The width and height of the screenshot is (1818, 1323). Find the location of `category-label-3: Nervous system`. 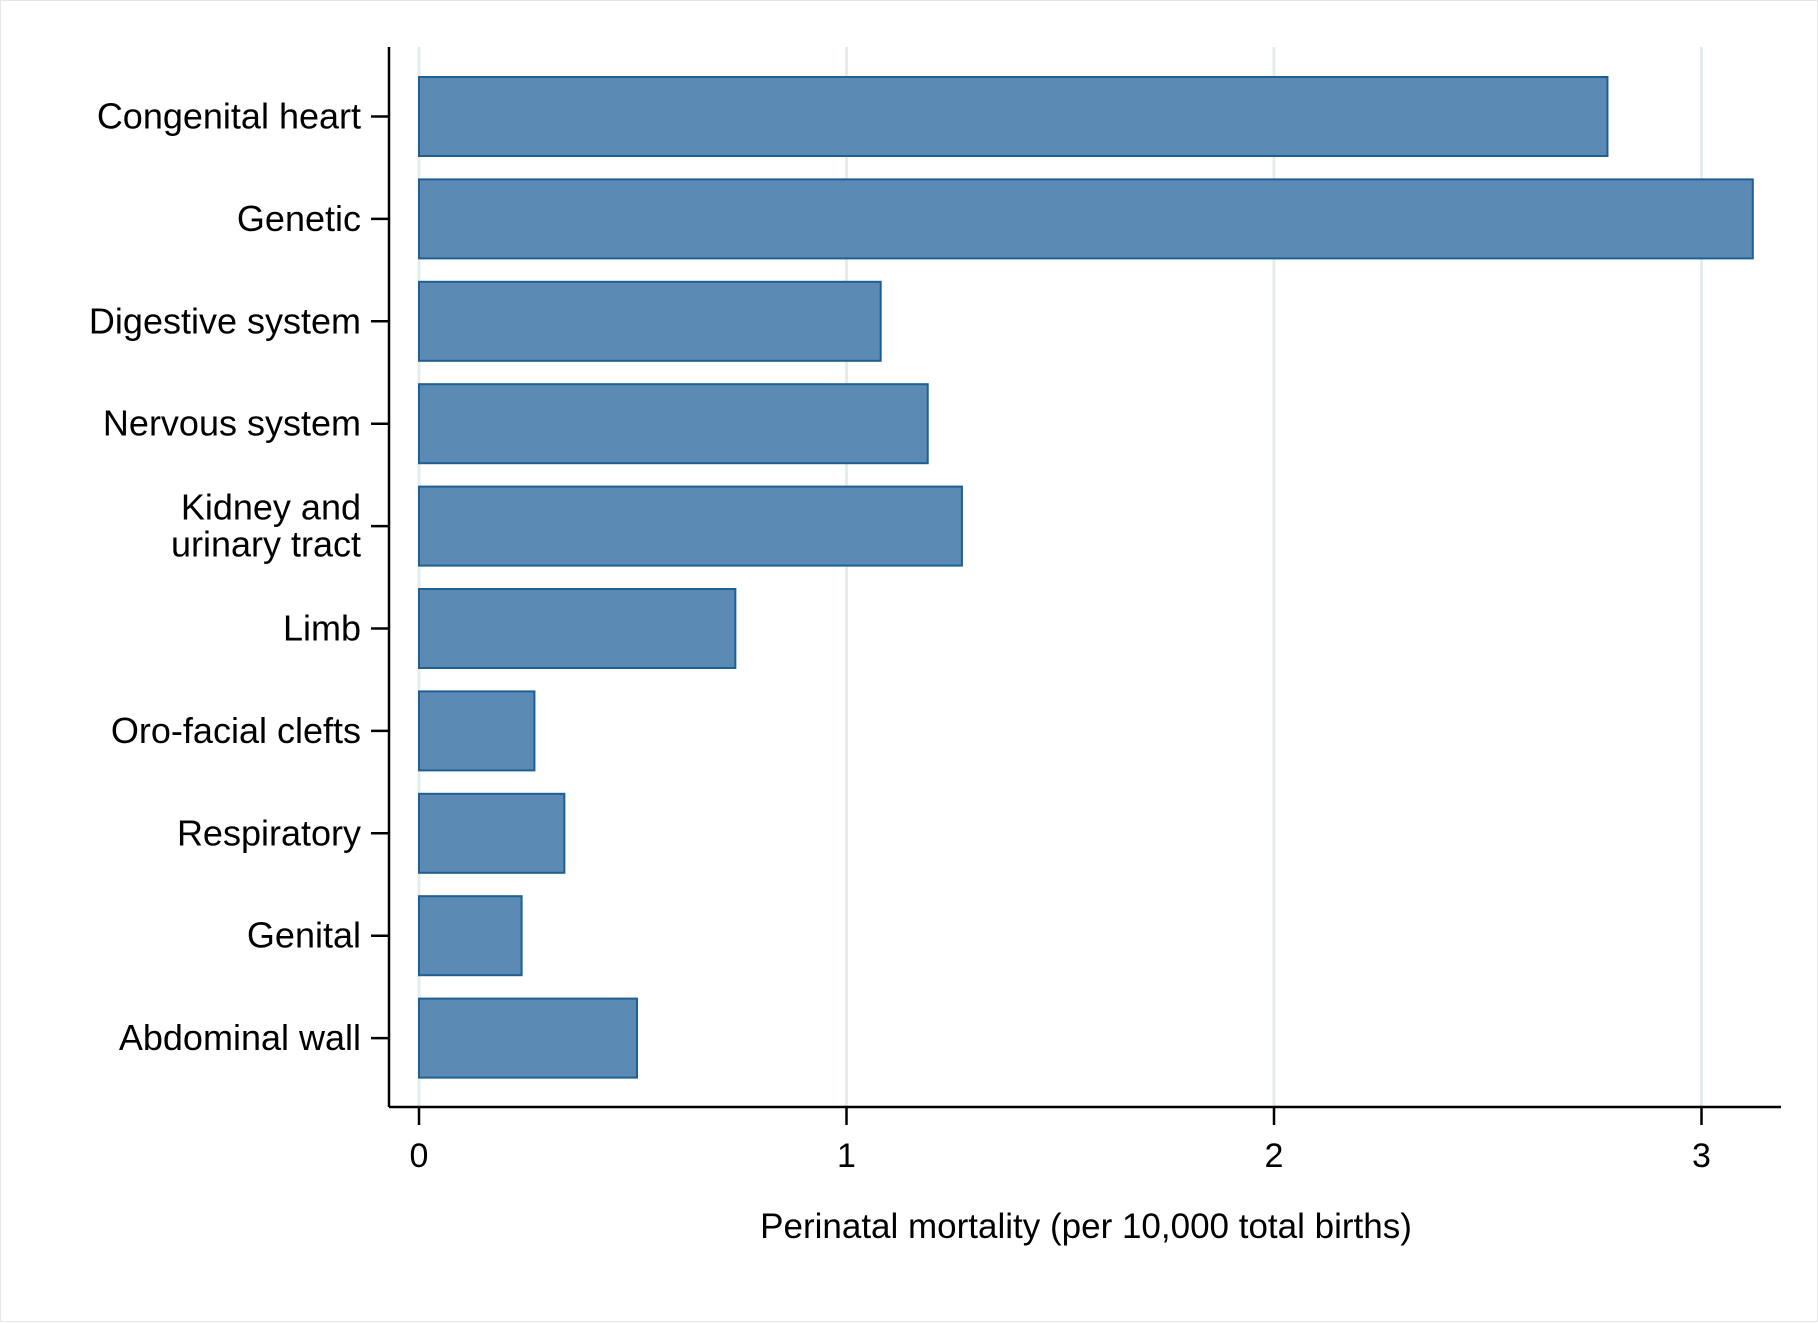

category-label-3: Nervous system is located at coordinates (232, 423).